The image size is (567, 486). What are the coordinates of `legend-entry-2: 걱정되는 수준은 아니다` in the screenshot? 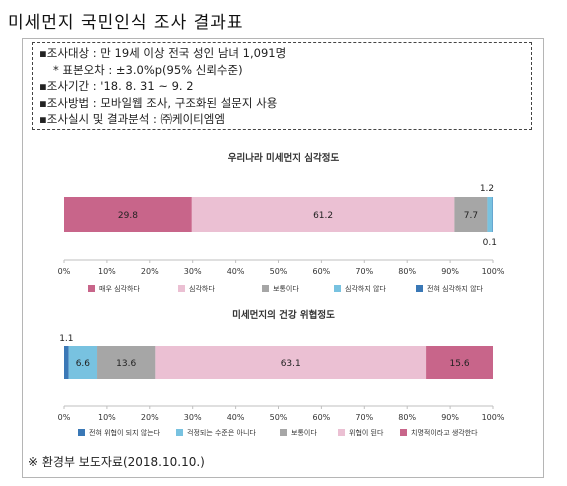 It's located at (221, 432).